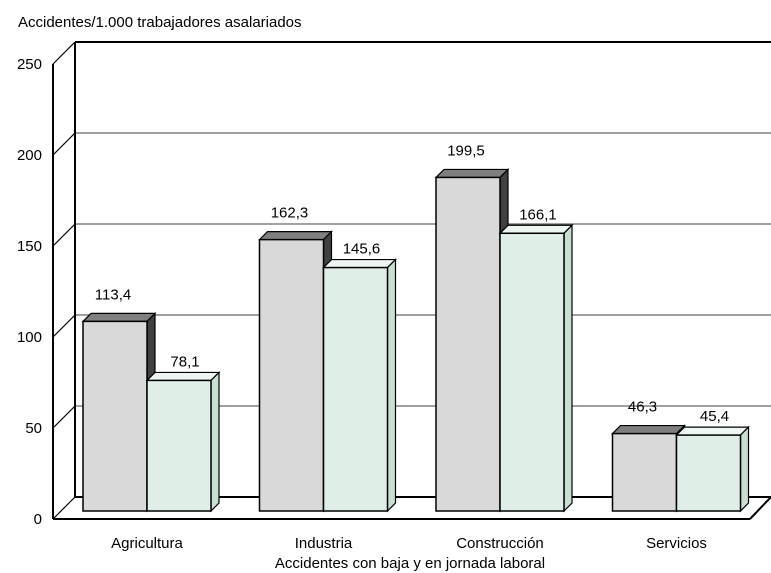  Describe the element at coordinates (38, 519) in the screenshot. I see `y-tick-label: 0` at that location.